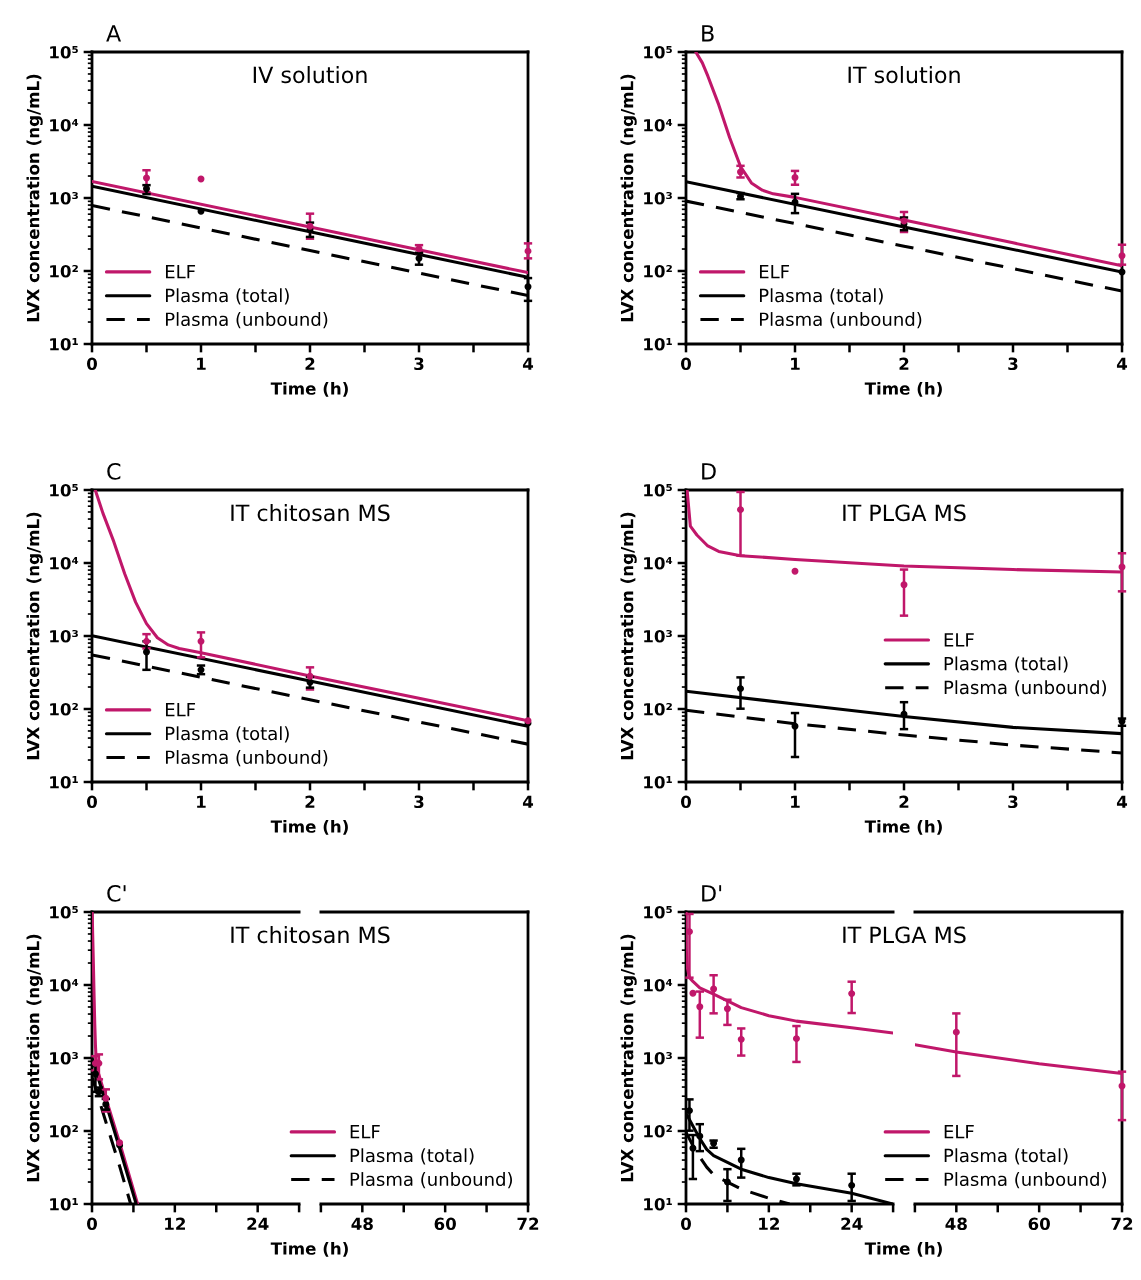 The image size is (1141, 1280). What do you see at coordinates (114, 33) in the screenshot?
I see `text: A` at bounding box center [114, 33].